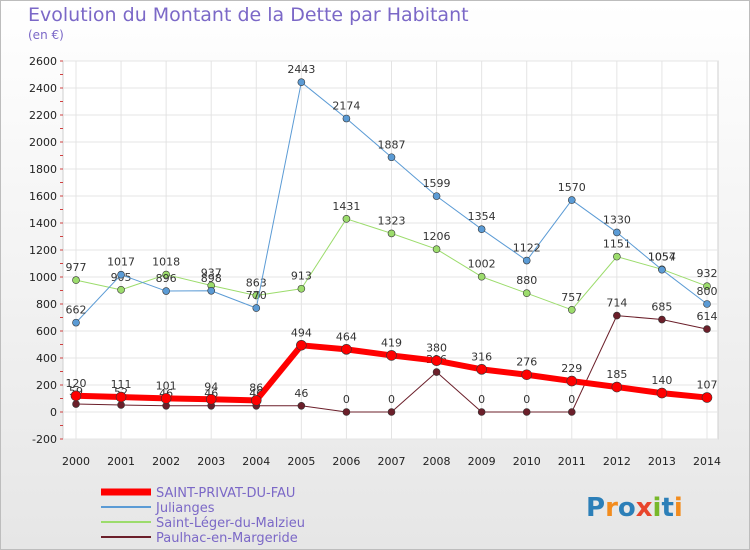 The width and height of the screenshot is (750, 550). What do you see at coordinates (617, 219) in the screenshot?
I see `data-label: 1330` at bounding box center [617, 219].